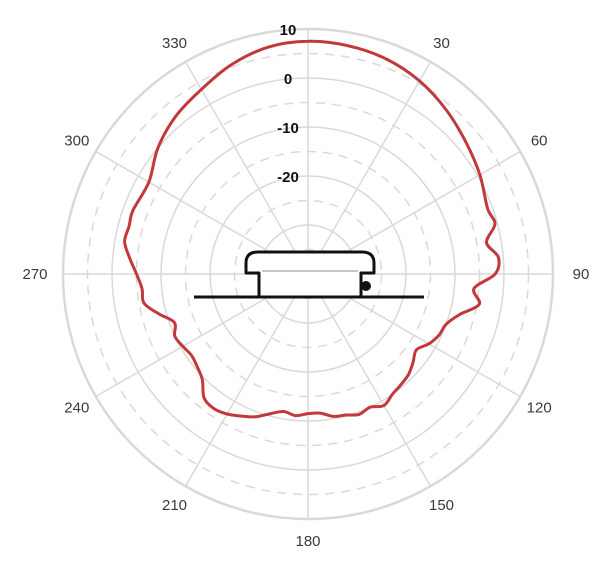  I want to click on radial-tick-label: -10, so click(288, 128).